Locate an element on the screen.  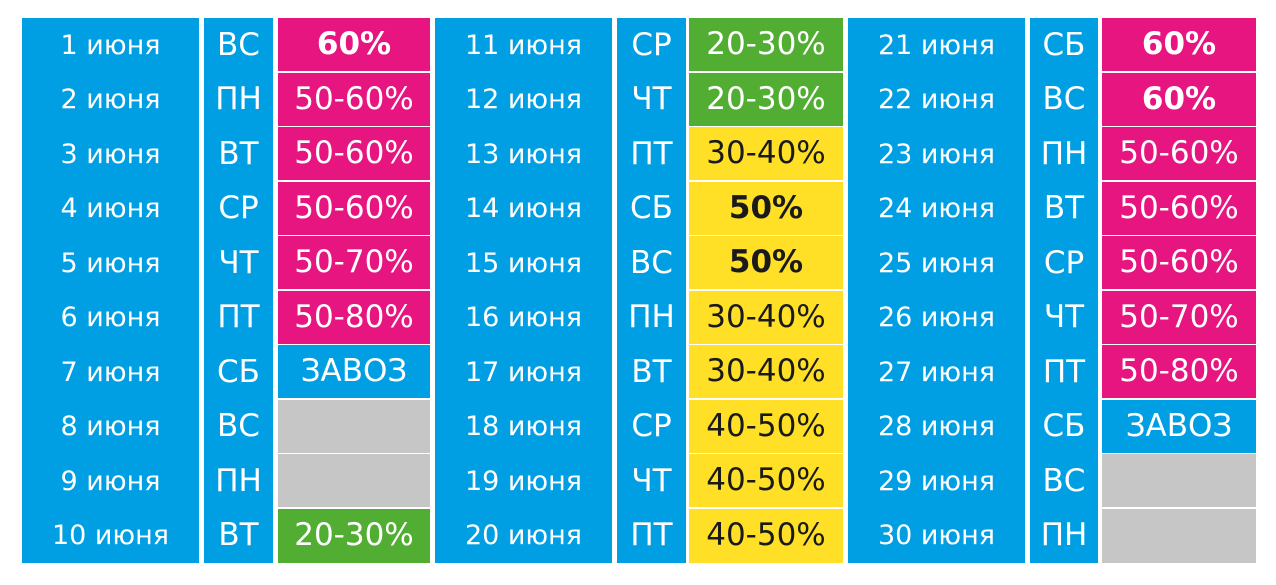
date-label: 8 июня is located at coordinates (110, 427).